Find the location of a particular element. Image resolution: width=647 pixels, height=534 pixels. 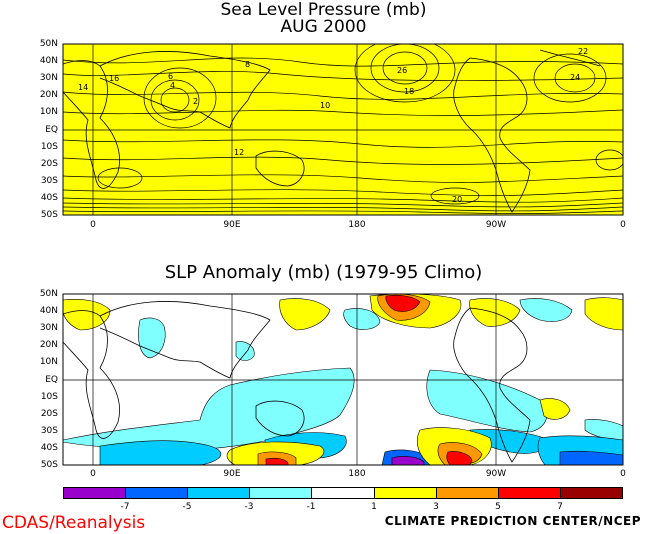

contour-label: 24 is located at coordinates (575, 77).